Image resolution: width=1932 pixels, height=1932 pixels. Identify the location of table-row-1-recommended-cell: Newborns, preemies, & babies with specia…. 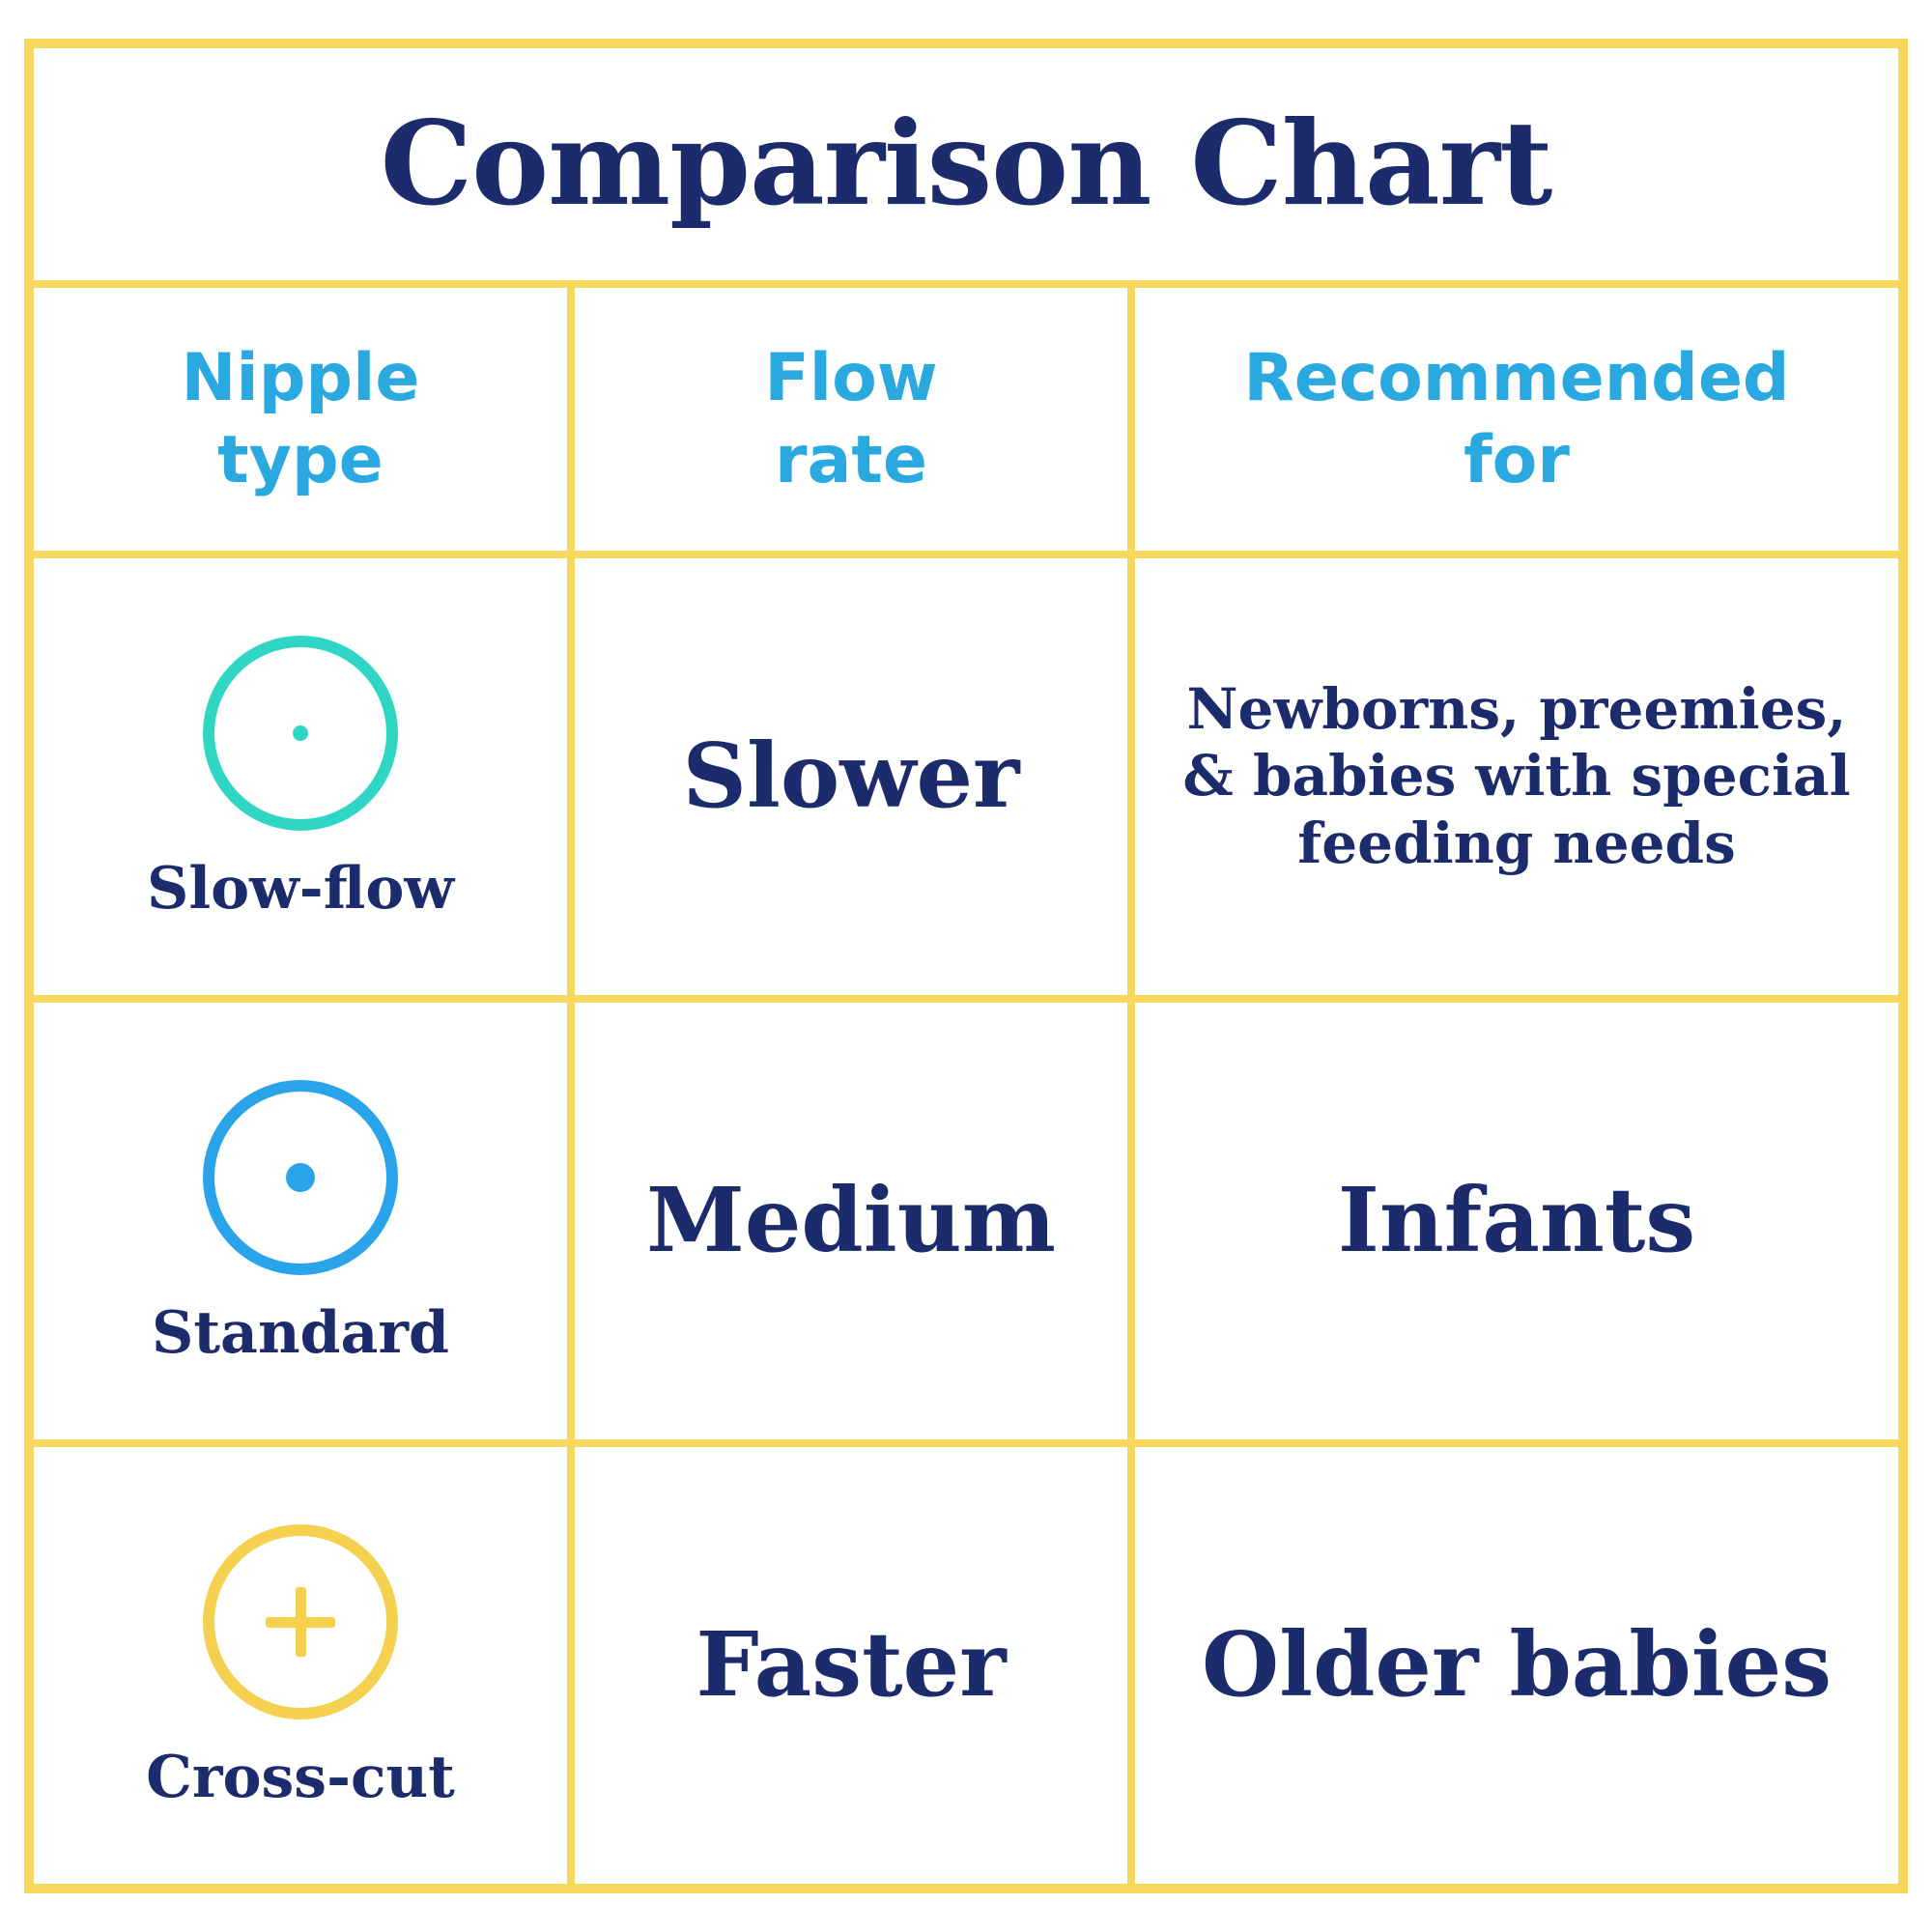
(1516, 773).